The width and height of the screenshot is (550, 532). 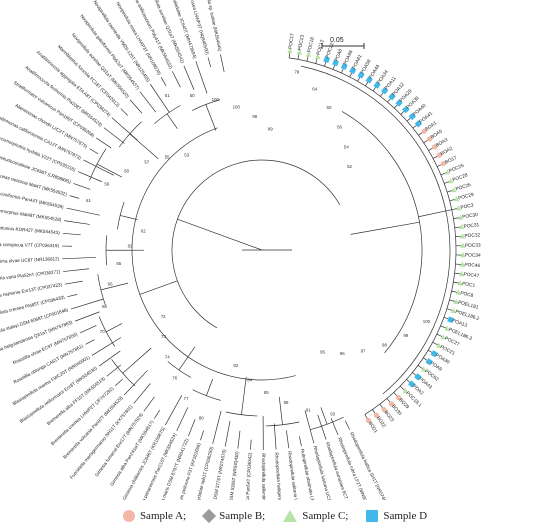 What do you see at coordinates (452, 342) in the screenshot?
I see `isolate-label: POC27` at bounding box center [452, 342].